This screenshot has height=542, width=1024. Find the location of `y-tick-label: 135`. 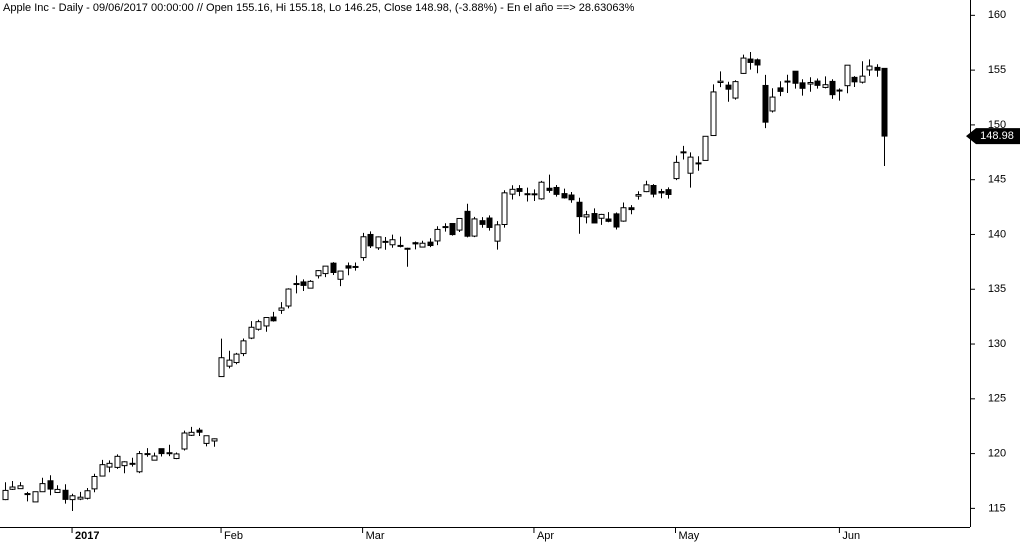

y-tick-label: 135 is located at coordinates (997, 289).